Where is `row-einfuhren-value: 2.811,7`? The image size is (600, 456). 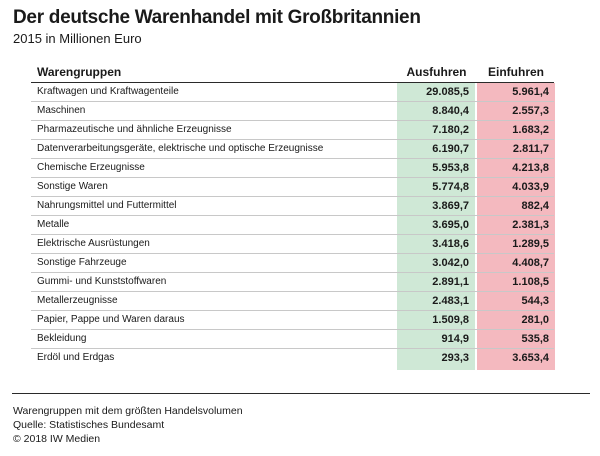 row-einfuhren-value: 2.811,7 is located at coordinates (530, 149).